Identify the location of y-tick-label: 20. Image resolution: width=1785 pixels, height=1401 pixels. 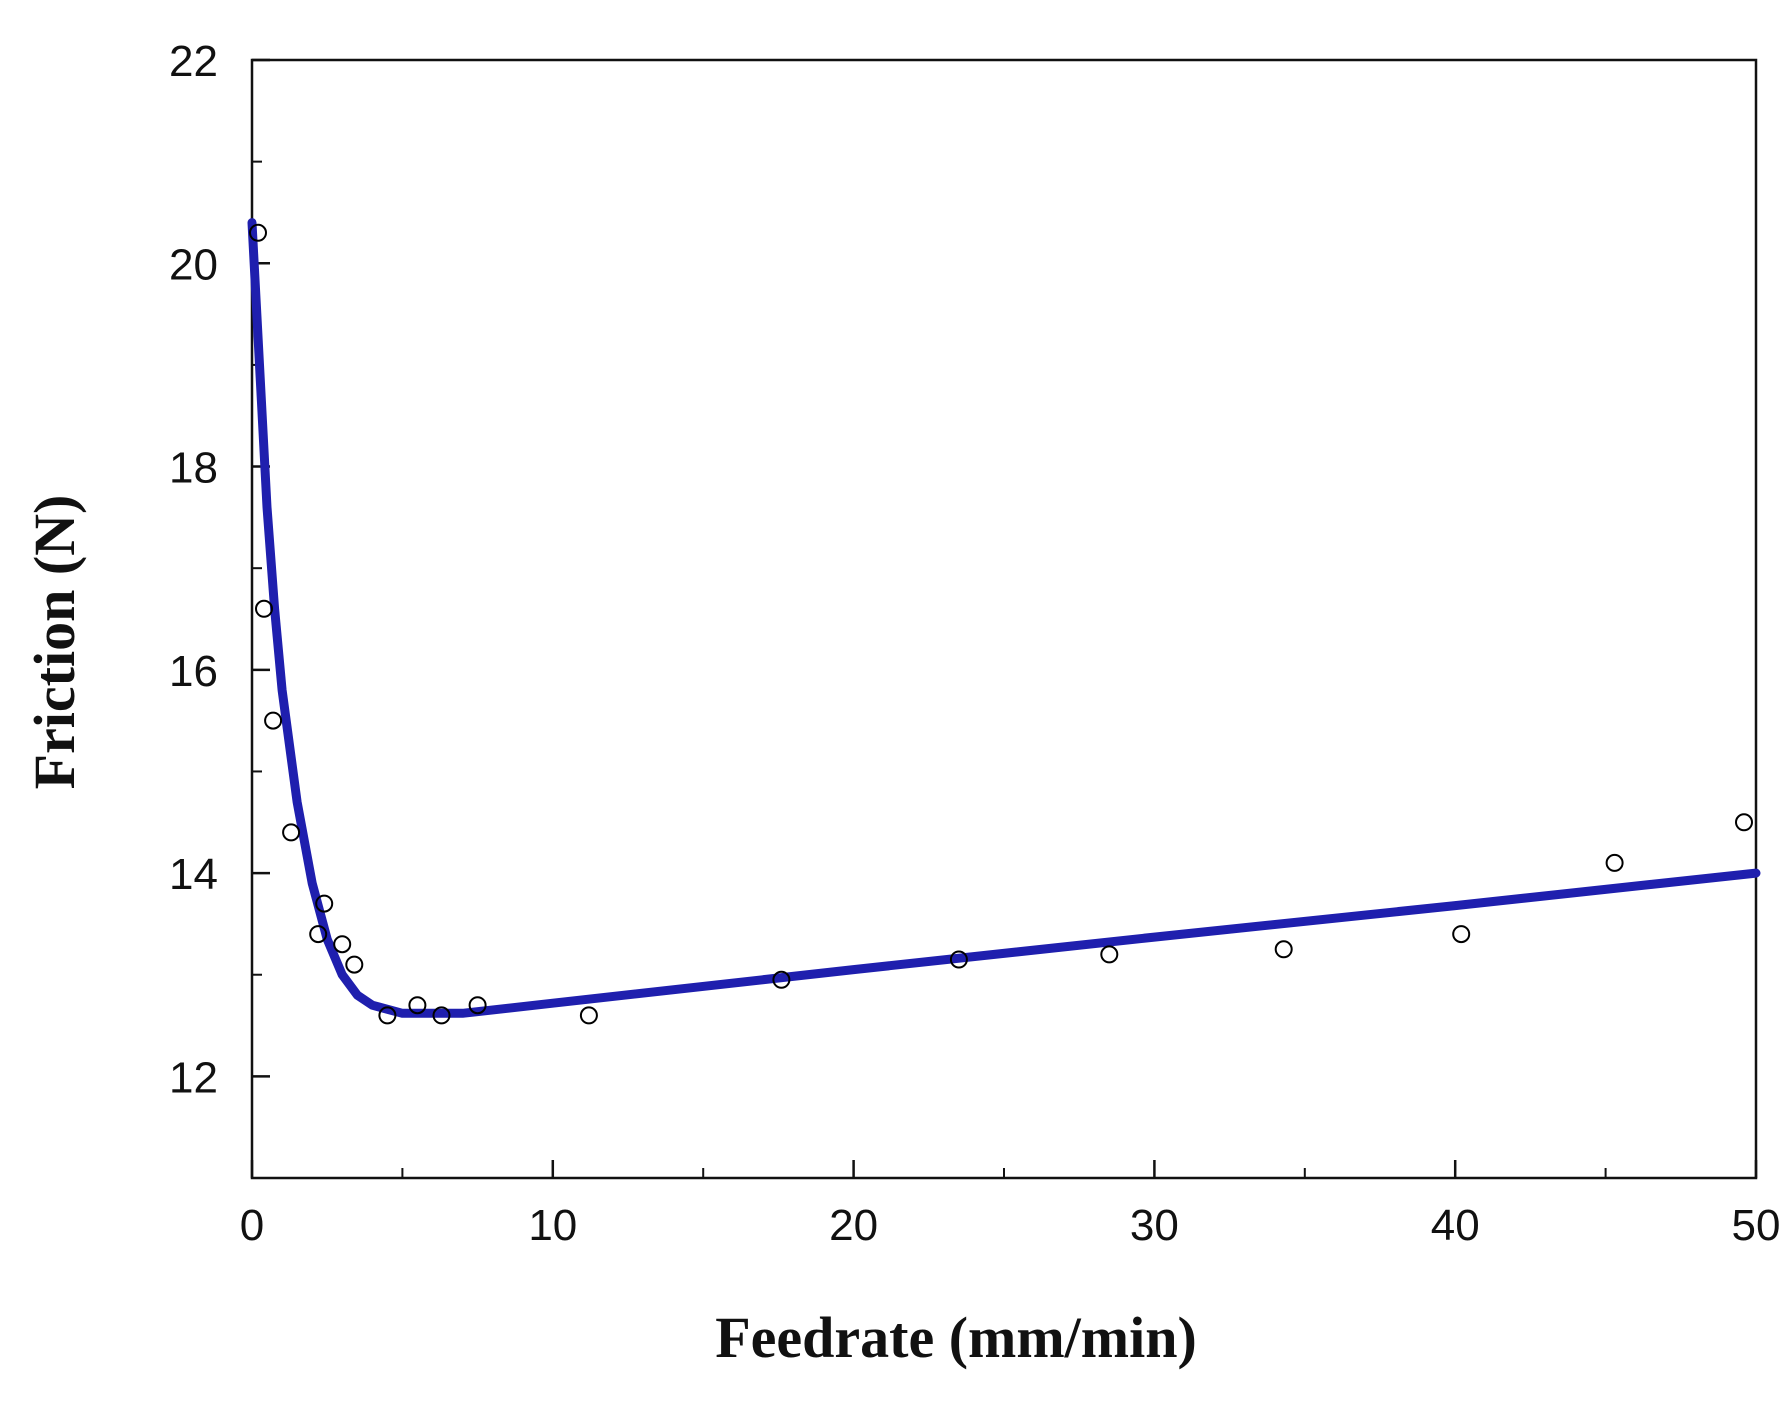
(193, 264).